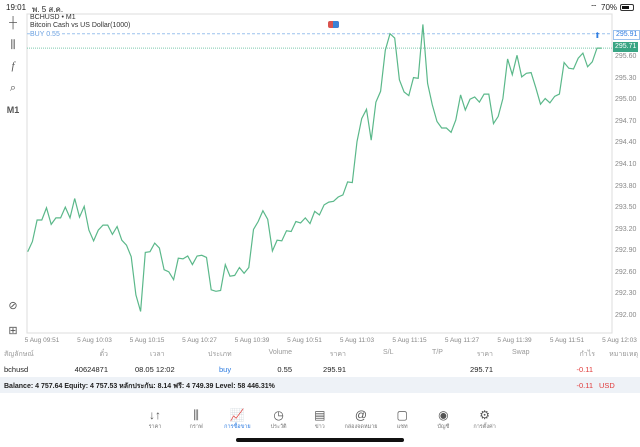 This screenshot has height=447, width=640. I want to click on tab-6: ▢ แชท, so click(402, 419).